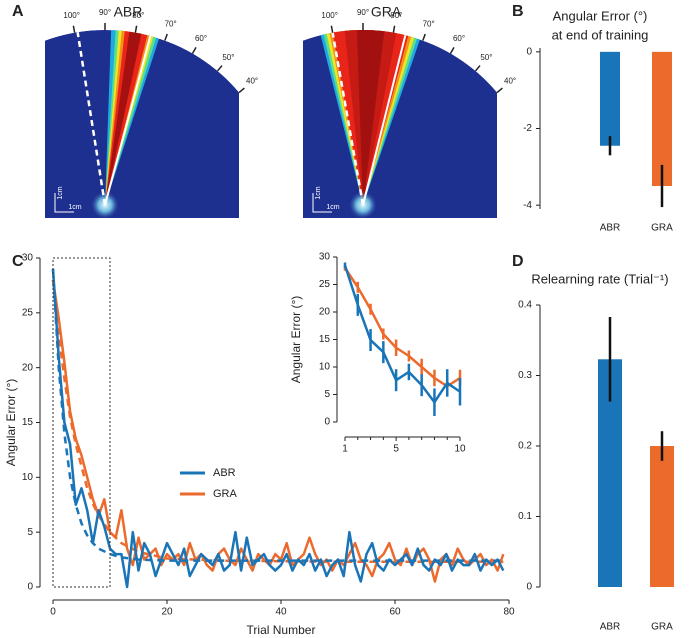 The height and width of the screenshot is (638, 691). I want to click on x-tick-label: 20, so click(167, 612).